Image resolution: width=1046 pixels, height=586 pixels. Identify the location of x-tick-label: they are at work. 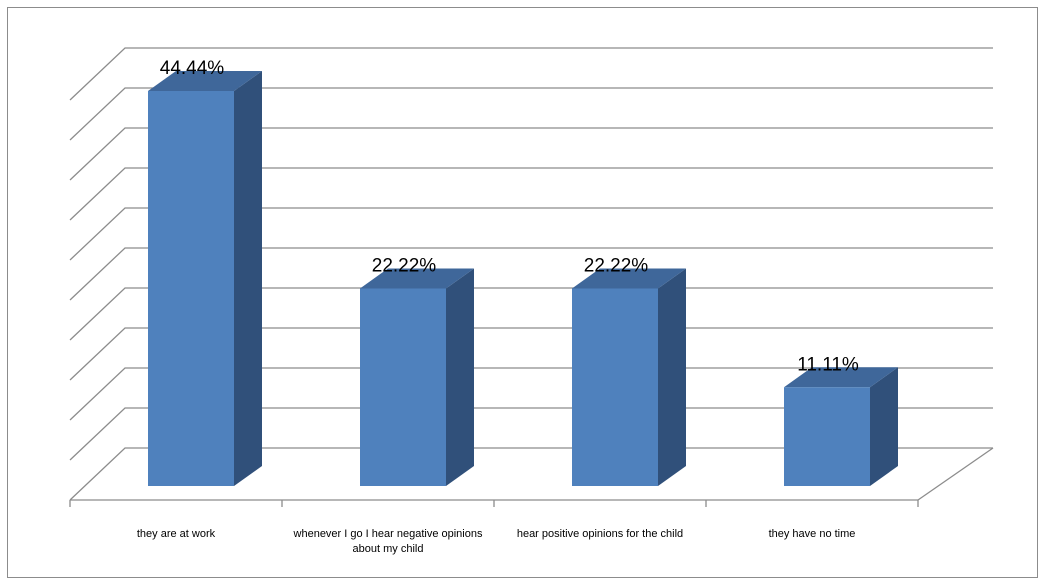
(176, 534).